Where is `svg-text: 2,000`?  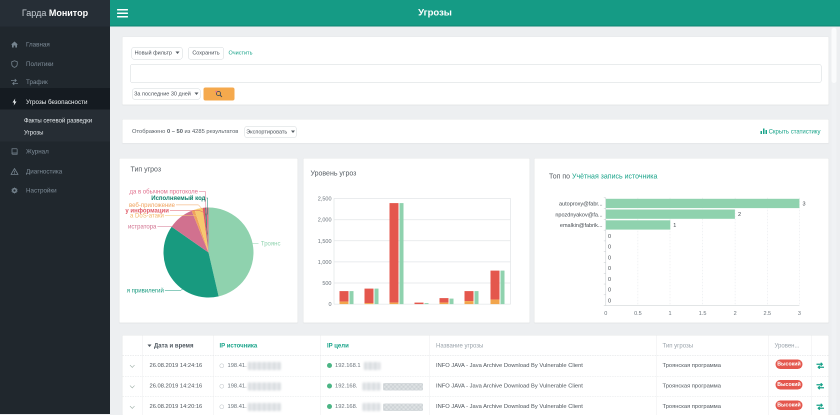
svg-text: 2,000 is located at coordinates (325, 221).